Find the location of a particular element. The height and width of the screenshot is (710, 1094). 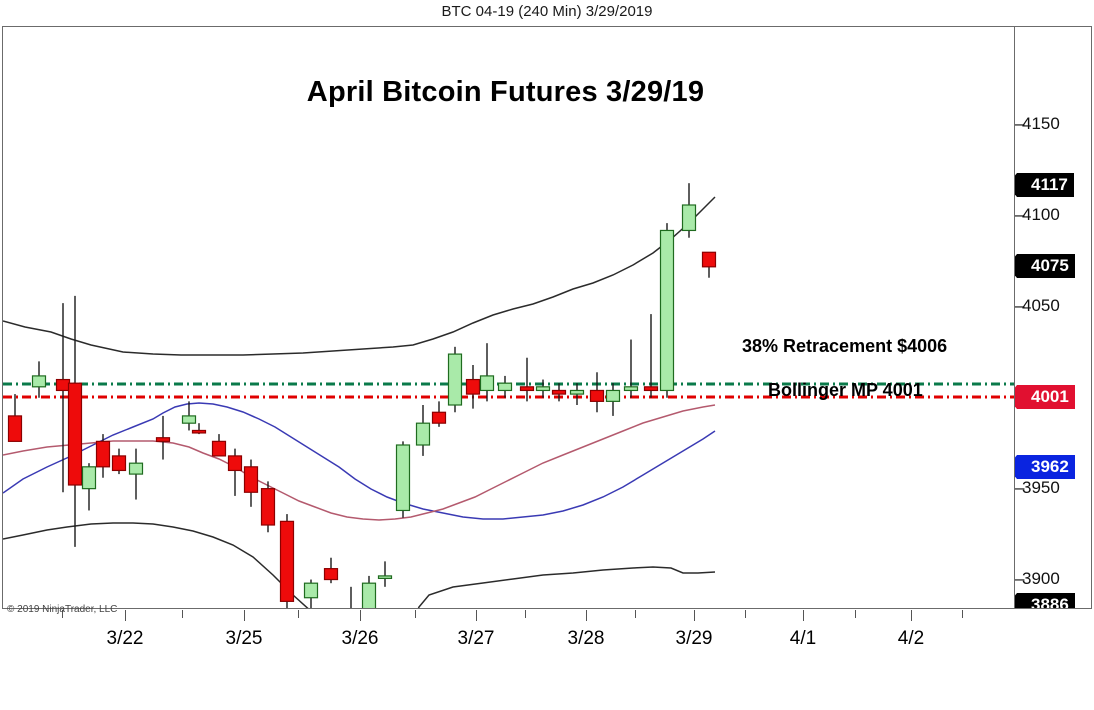

window-title: BTC 04-19 (240 Min) 3/29/2019 is located at coordinates (547, 11).